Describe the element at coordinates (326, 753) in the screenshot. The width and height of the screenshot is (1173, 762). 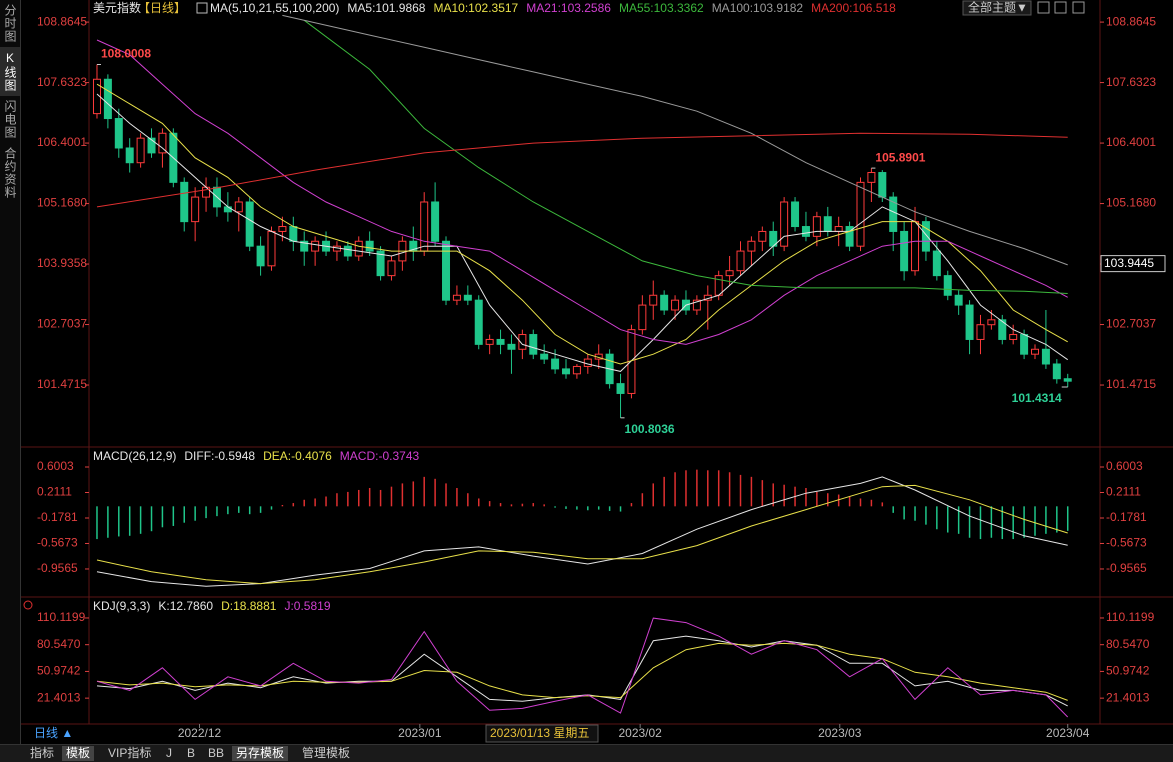
I see `bottom-tab: 管理模板` at that location.